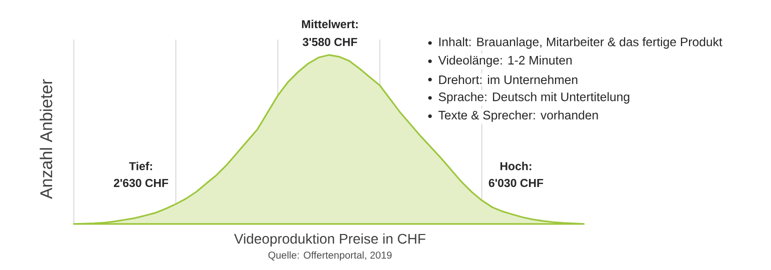 This screenshot has width=771, height=270. Describe the element at coordinates (516, 183) in the screenshot. I see `annotation: 6'030 CHF` at that location.